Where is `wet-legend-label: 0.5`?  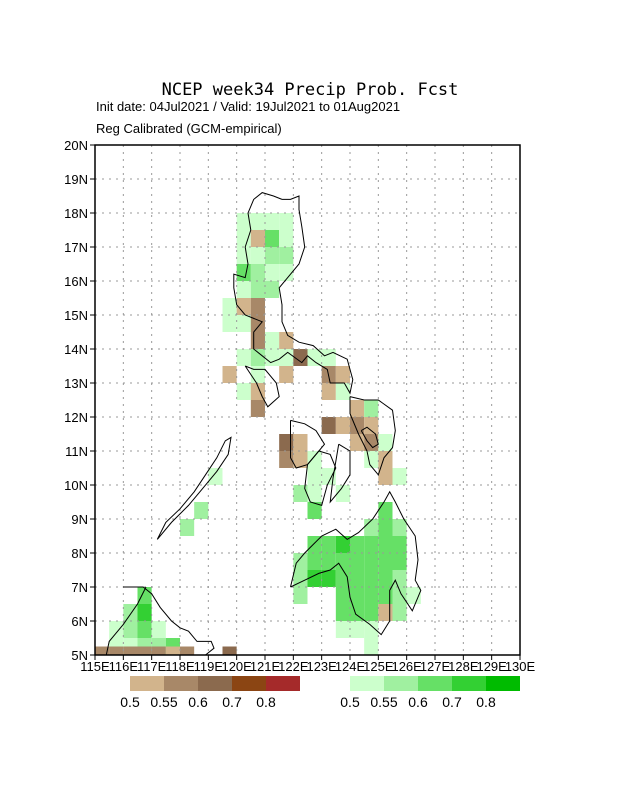
wet-legend-label: 0.5 is located at coordinates (350, 702).